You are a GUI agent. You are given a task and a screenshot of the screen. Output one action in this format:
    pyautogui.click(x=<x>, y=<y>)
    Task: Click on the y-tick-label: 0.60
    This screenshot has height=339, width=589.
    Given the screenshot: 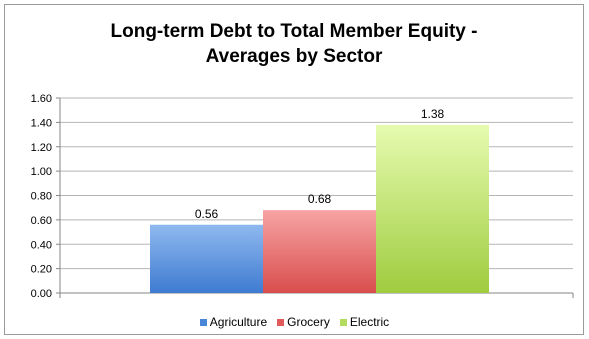 What is the action you would take?
    pyautogui.click(x=41, y=221)
    